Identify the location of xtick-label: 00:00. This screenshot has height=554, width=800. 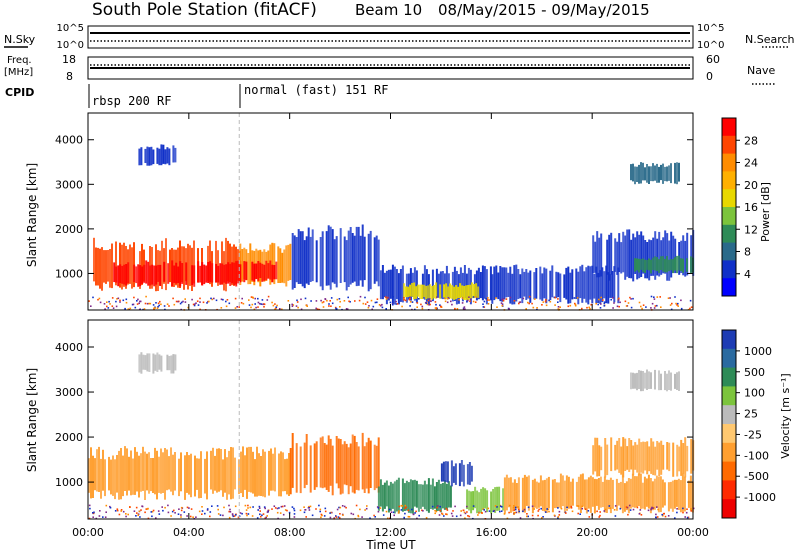
(88, 532).